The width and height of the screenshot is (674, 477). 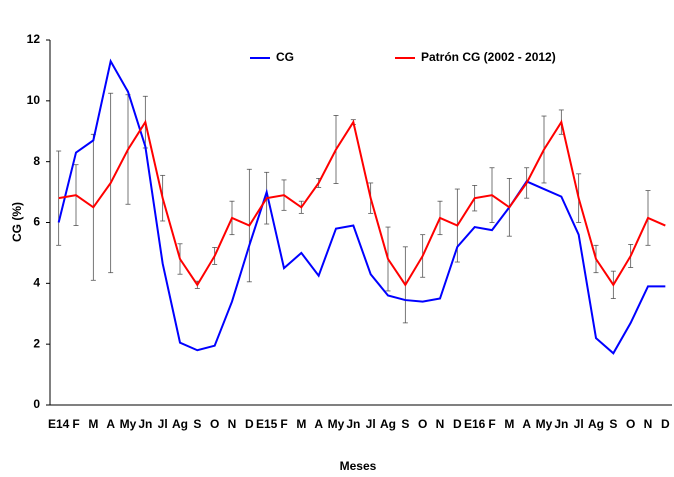 I want to click on y-tick-label: 0, so click(x=36, y=404).